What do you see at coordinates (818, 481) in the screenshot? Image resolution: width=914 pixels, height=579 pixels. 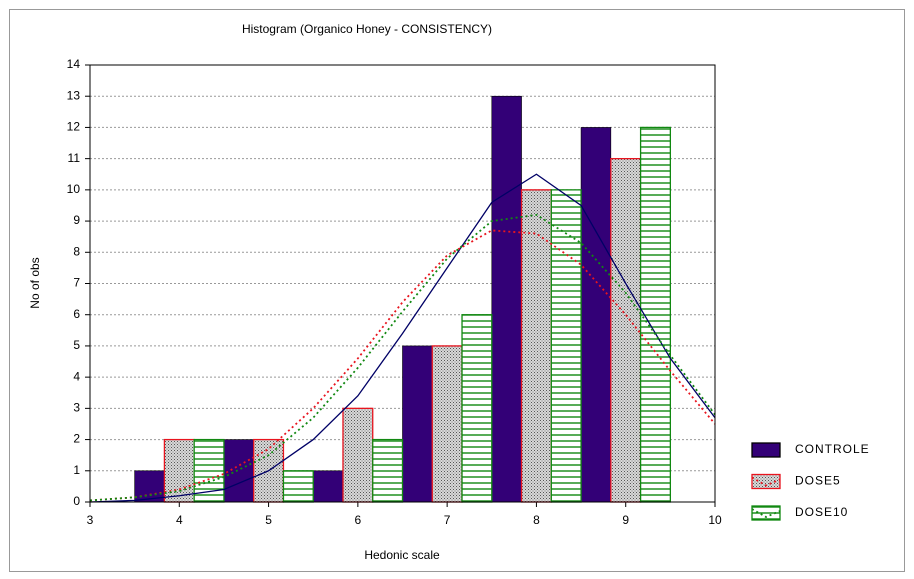 I see `legend-label: DOSE5` at bounding box center [818, 481].